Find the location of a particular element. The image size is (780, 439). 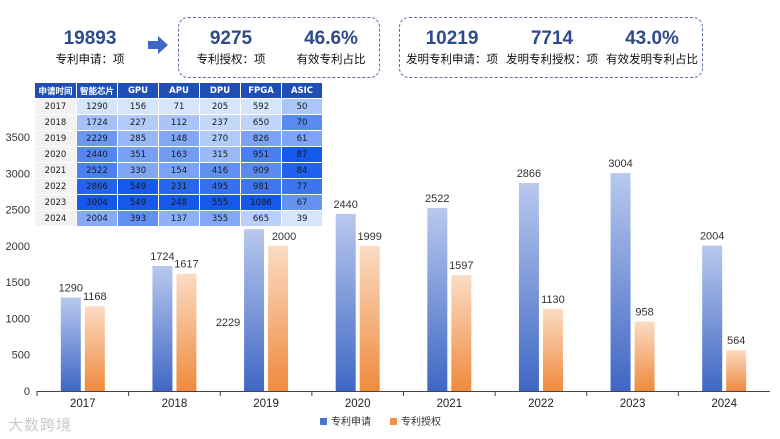

data-label: 1724 is located at coordinates (162, 257).